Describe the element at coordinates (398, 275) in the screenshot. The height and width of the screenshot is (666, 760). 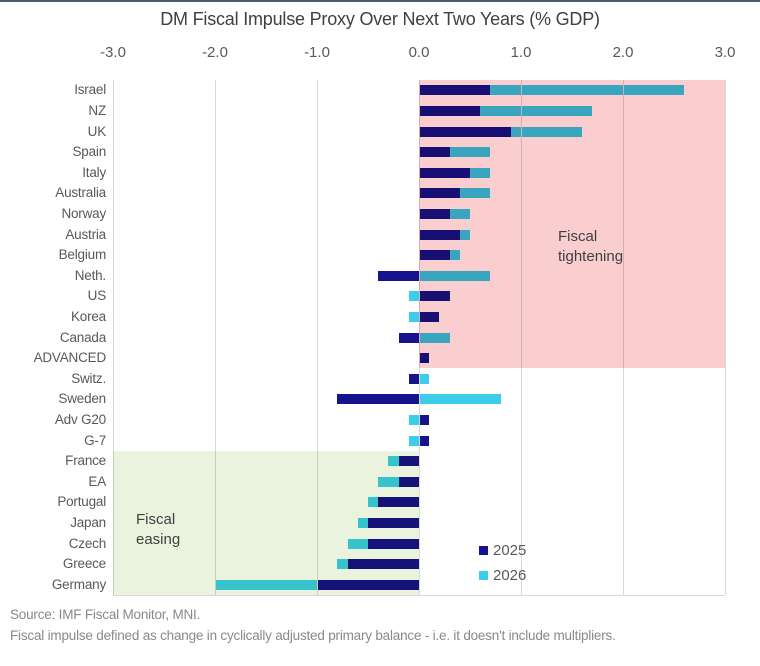
I see `bar-2025-neth-` at that location.